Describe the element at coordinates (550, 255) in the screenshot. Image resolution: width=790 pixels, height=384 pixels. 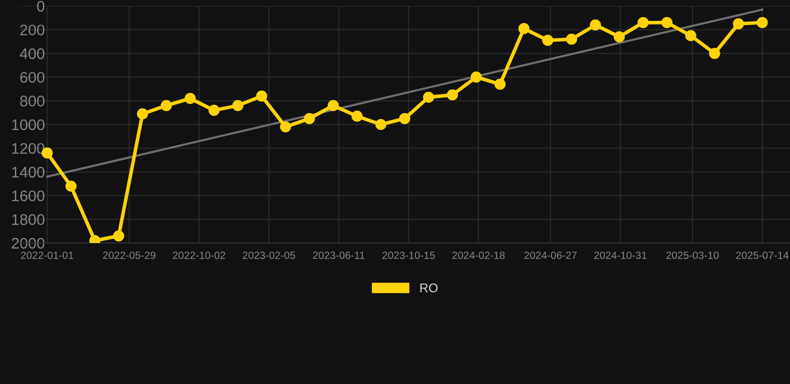
I see `x-tick-label: 2024-06-27` at that location.